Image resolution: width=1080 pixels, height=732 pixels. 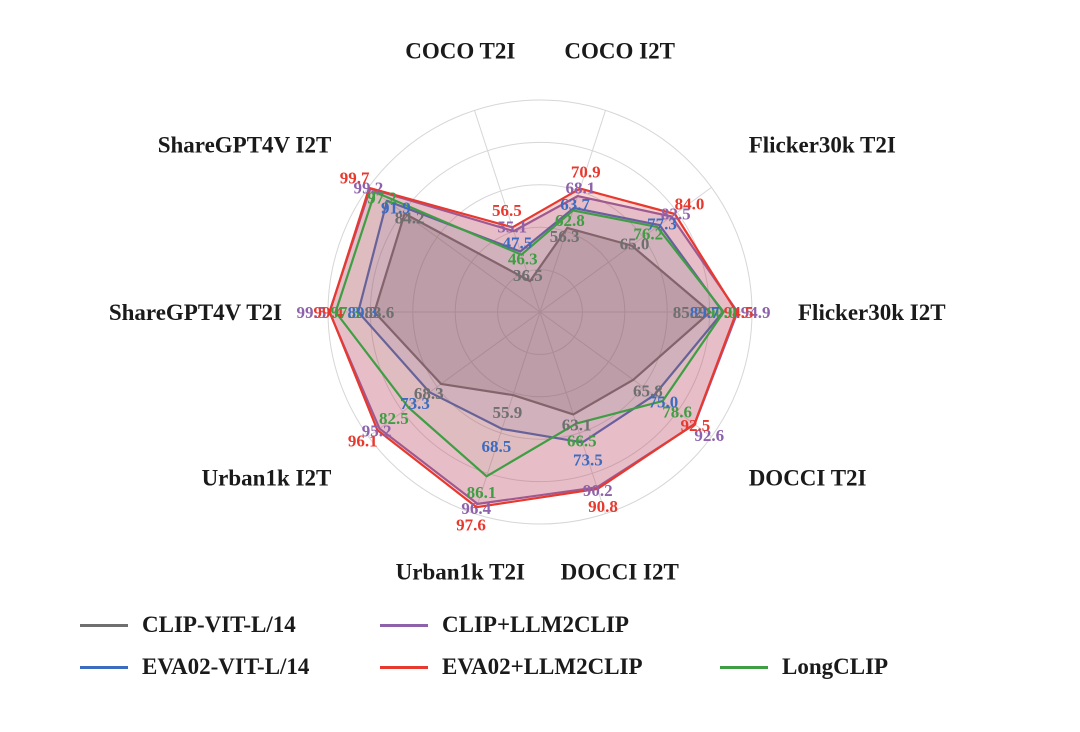 I want to click on legend-label: CLIP+LLM2CLIP, so click(x=535, y=624).